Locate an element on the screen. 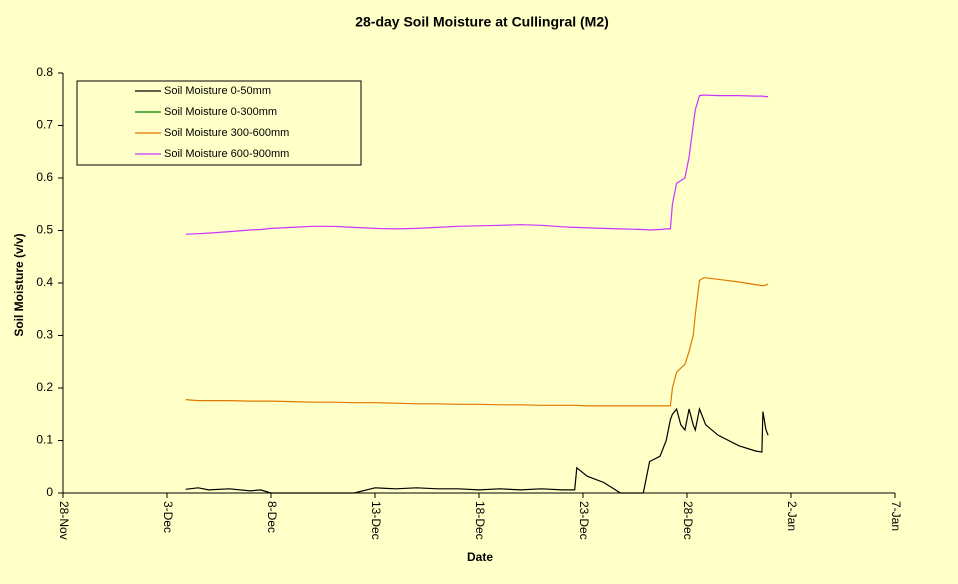 This screenshot has height=584, width=958. legend-box is located at coordinates (219, 123).